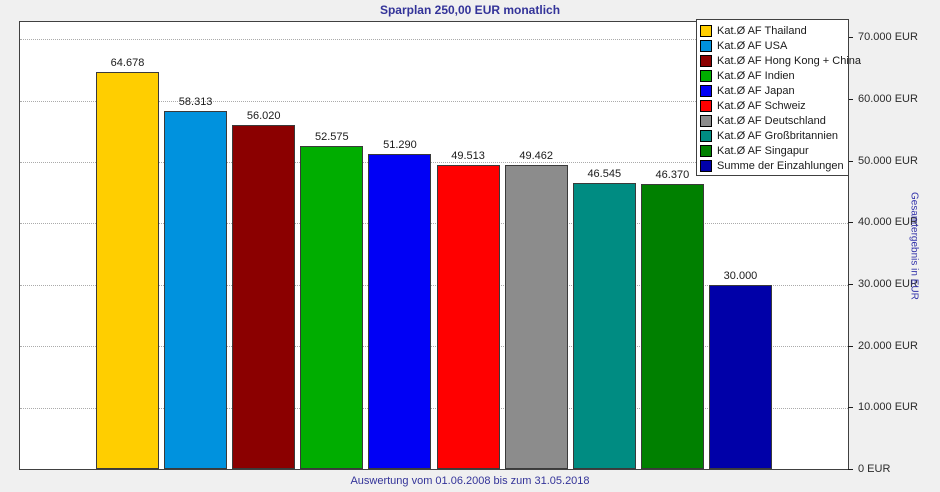 Image resolution: width=940 pixels, height=492 pixels. I want to click on bar-slot: 58.313, so click(196, 245).